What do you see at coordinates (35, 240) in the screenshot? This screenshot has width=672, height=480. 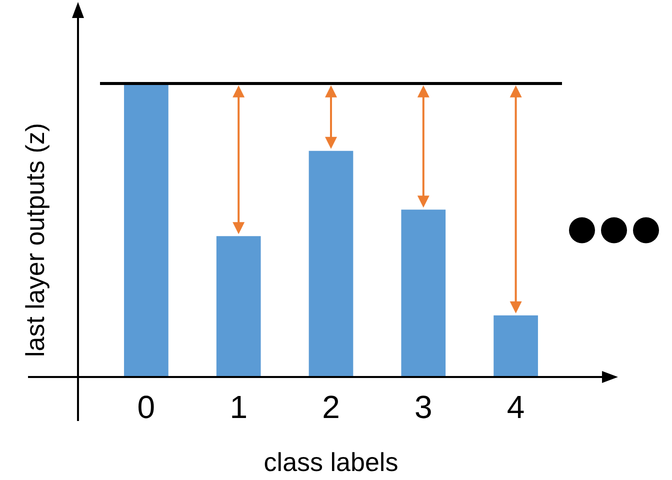 I see `y-axis-title: last layer outputs (z)` at bounding box center [35, 240].